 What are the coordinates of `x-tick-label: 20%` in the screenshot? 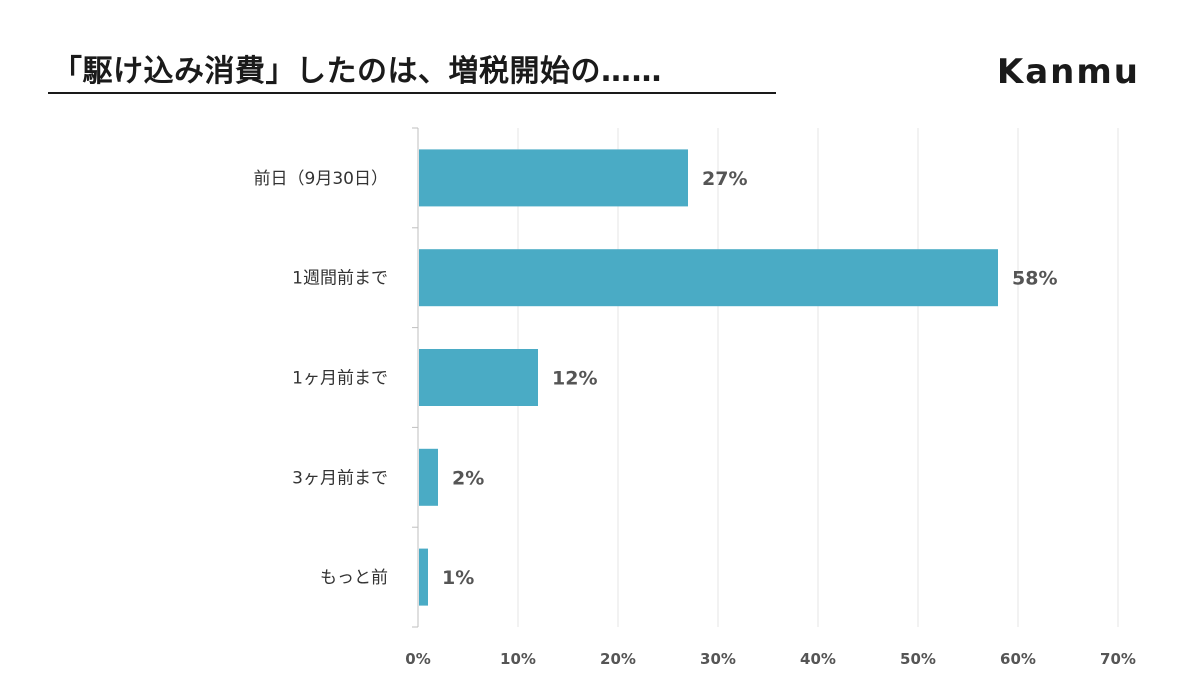 It's located at (618, 659).